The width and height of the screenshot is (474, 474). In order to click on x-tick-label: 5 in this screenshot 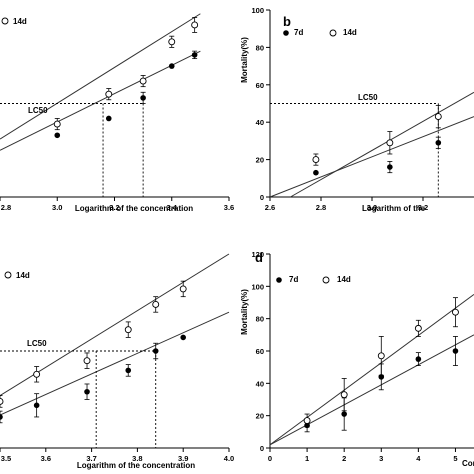, I will do `click(455, 458)`.